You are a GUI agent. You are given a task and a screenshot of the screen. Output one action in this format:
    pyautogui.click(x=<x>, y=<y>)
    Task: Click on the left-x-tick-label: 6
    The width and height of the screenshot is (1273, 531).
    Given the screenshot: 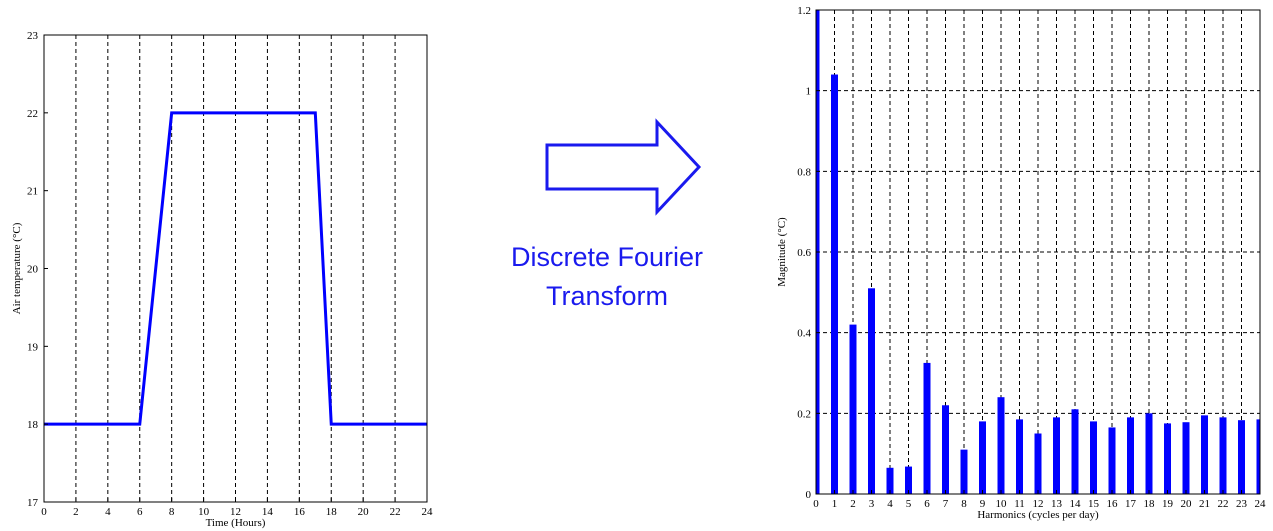 What is the action you would take?
    pyautogui.click(x=140, y=512)
    